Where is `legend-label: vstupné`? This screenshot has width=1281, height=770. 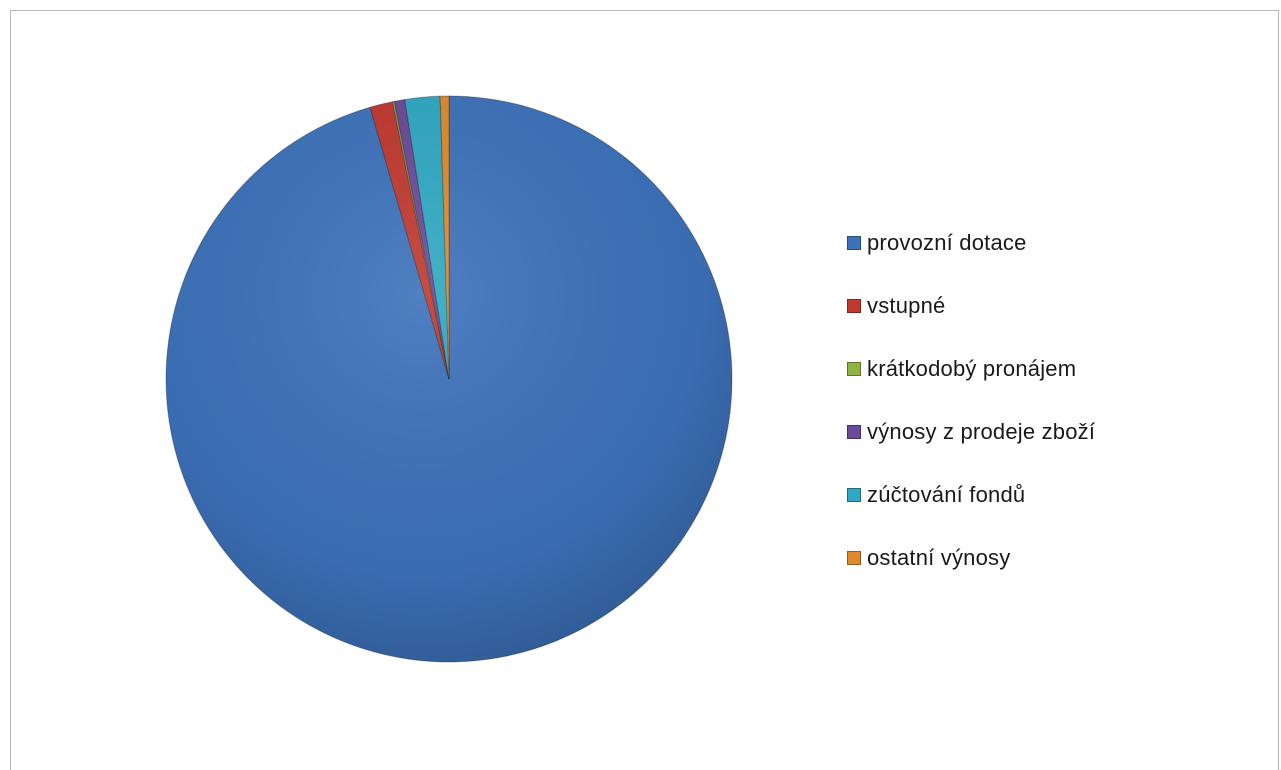 legend-label: vstupné is located at coordinates (906, 305).